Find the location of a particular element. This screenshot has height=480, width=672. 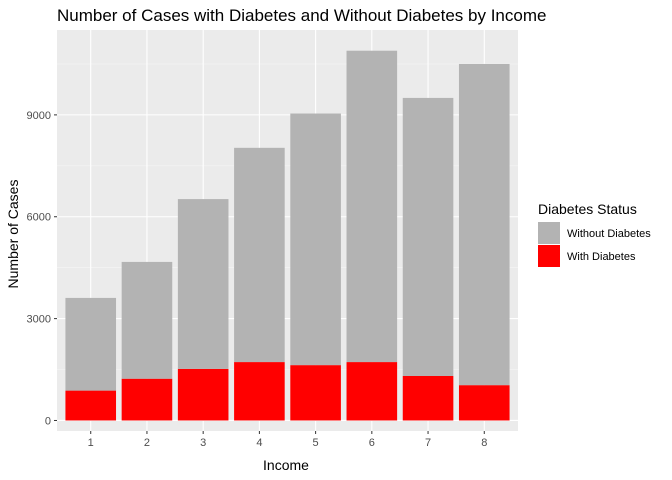

legend-title: Diabetes Status is located at coordinates (587, 209).